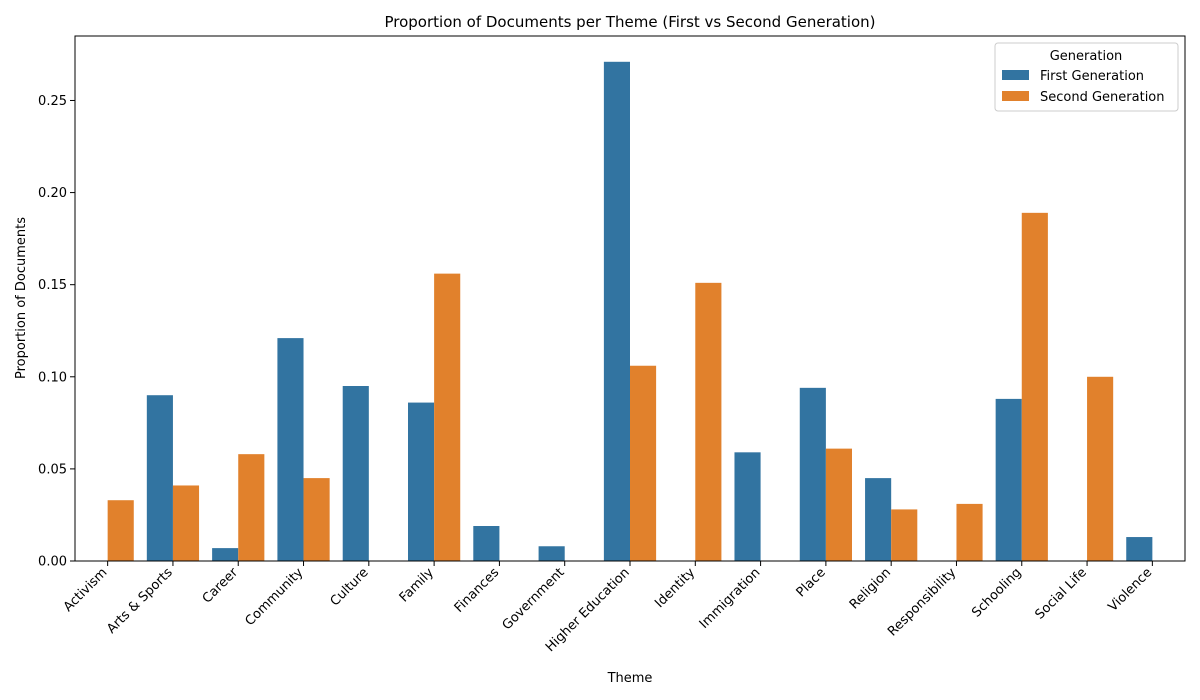 The height and width of the screenshot is (700, 1200). I want to click on x-tick-label-15: Social Life, so click(1061, 593).